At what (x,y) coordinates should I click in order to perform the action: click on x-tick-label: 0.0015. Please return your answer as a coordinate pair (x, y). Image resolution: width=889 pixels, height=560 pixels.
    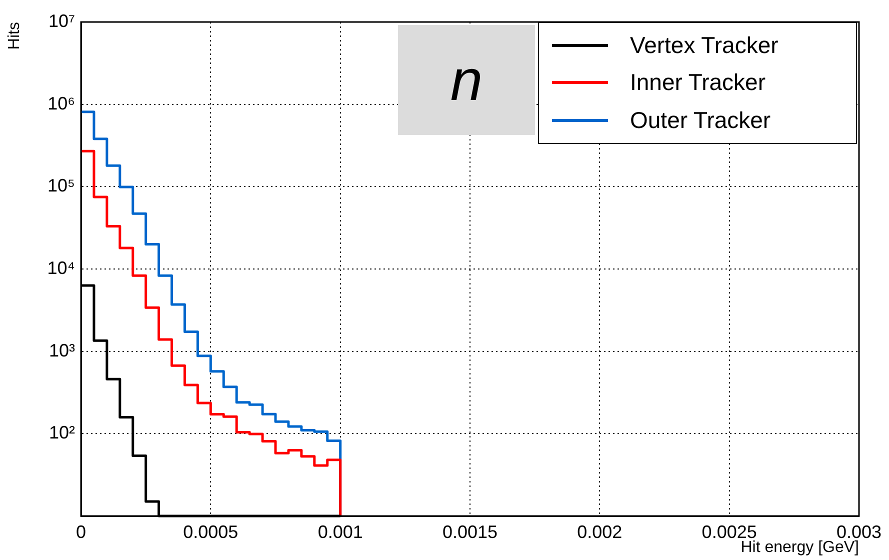
    Looking at the image, I should click on (470, 532).